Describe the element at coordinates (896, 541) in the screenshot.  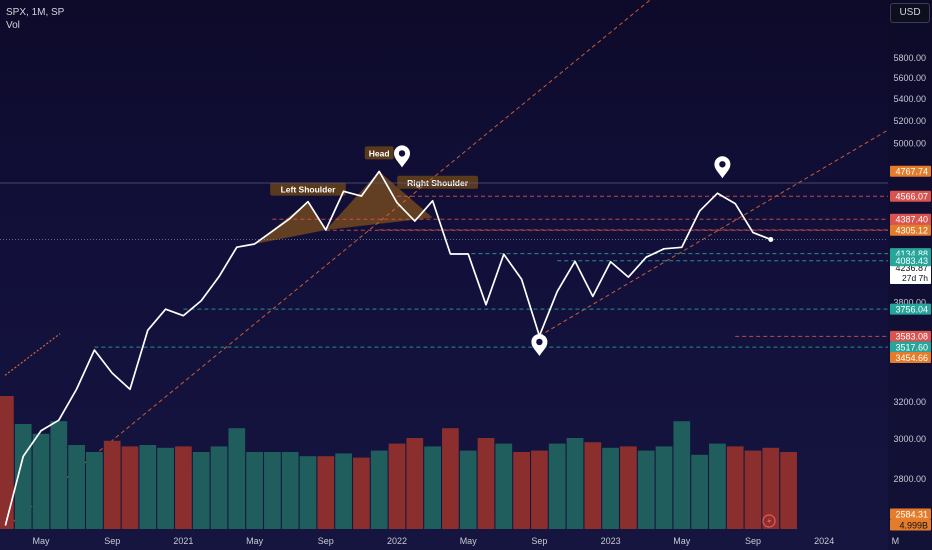
I see `x-tick-label: M` at that location.